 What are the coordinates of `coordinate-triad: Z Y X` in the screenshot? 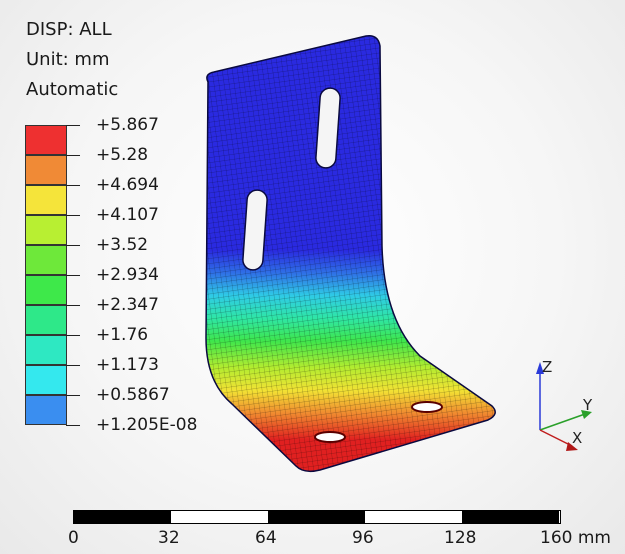 It's located at (564, 404).